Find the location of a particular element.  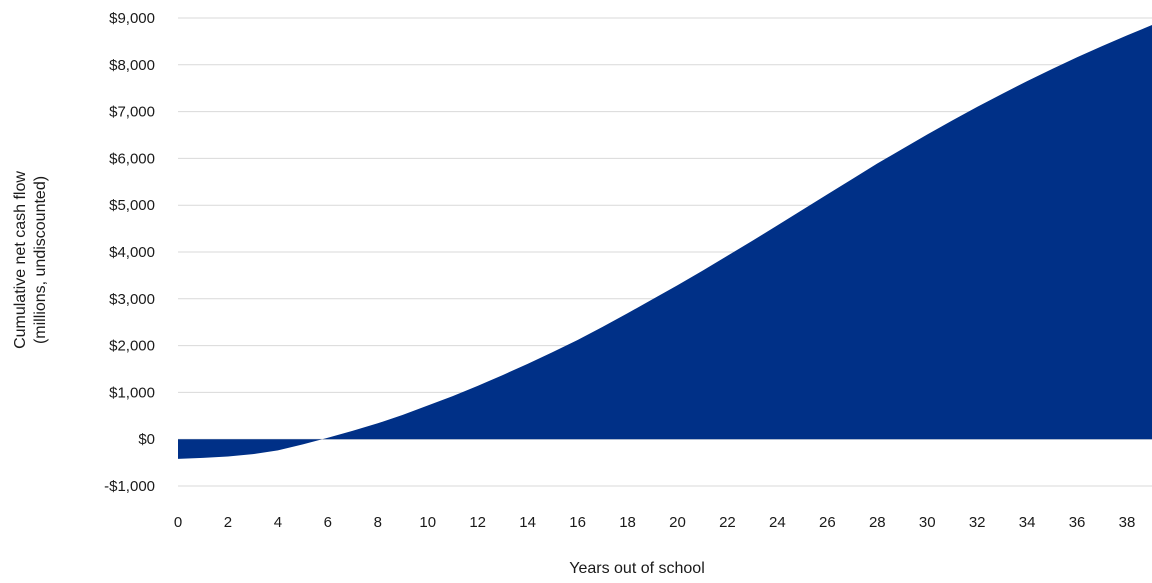

x-tick-label: 8 is located at coordinates (378, 522).